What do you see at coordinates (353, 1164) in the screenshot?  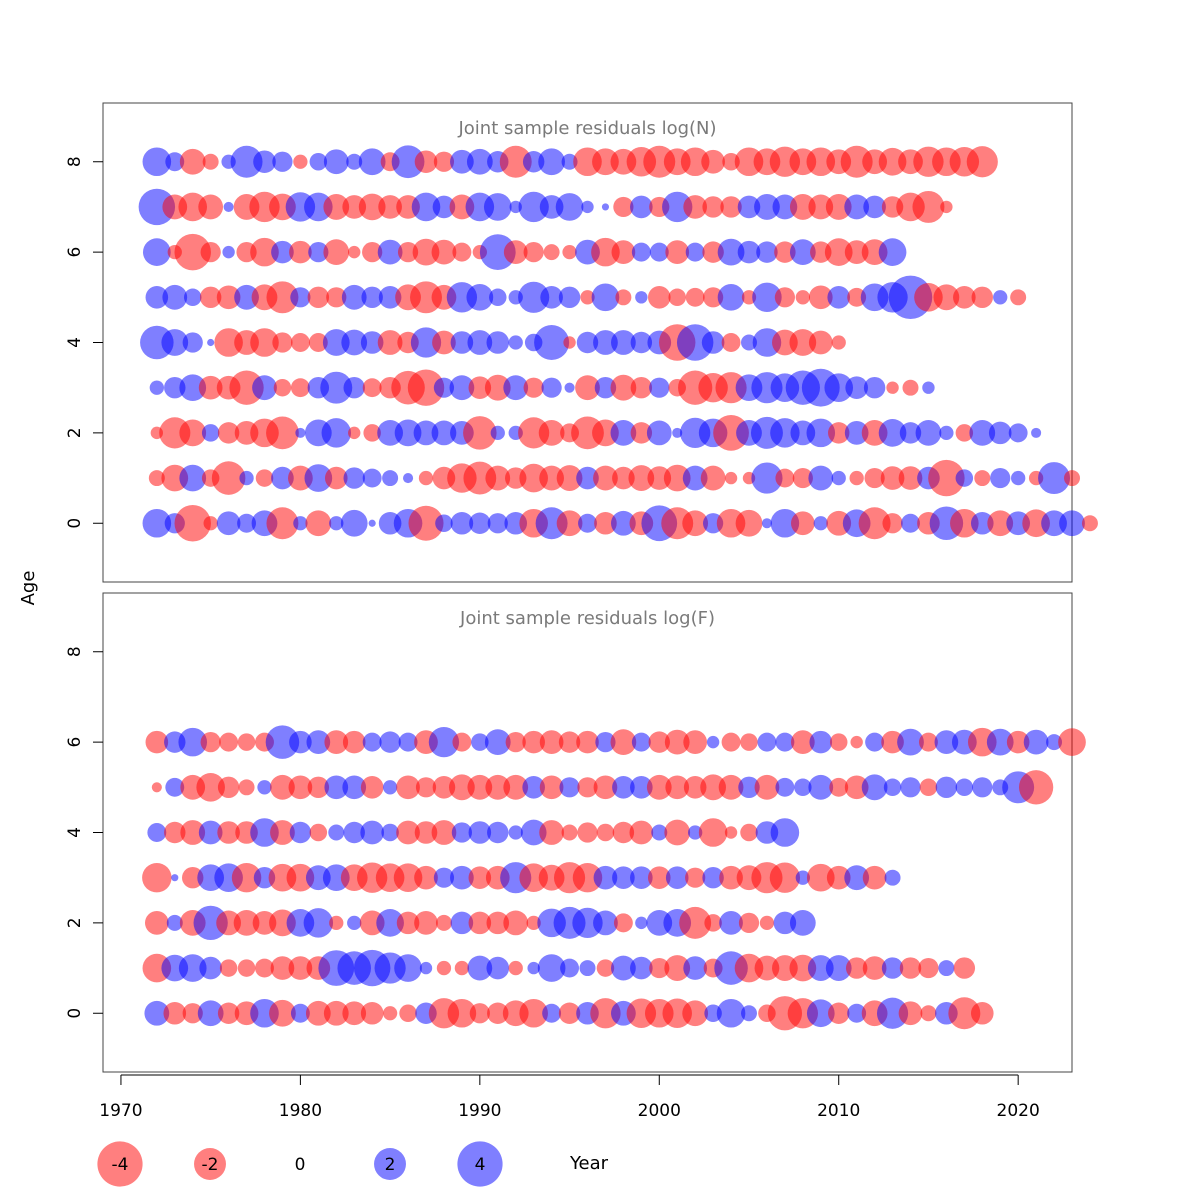 I see `legend: -4 -2 0 2 4 Year` at bounding box center [353, 1164].